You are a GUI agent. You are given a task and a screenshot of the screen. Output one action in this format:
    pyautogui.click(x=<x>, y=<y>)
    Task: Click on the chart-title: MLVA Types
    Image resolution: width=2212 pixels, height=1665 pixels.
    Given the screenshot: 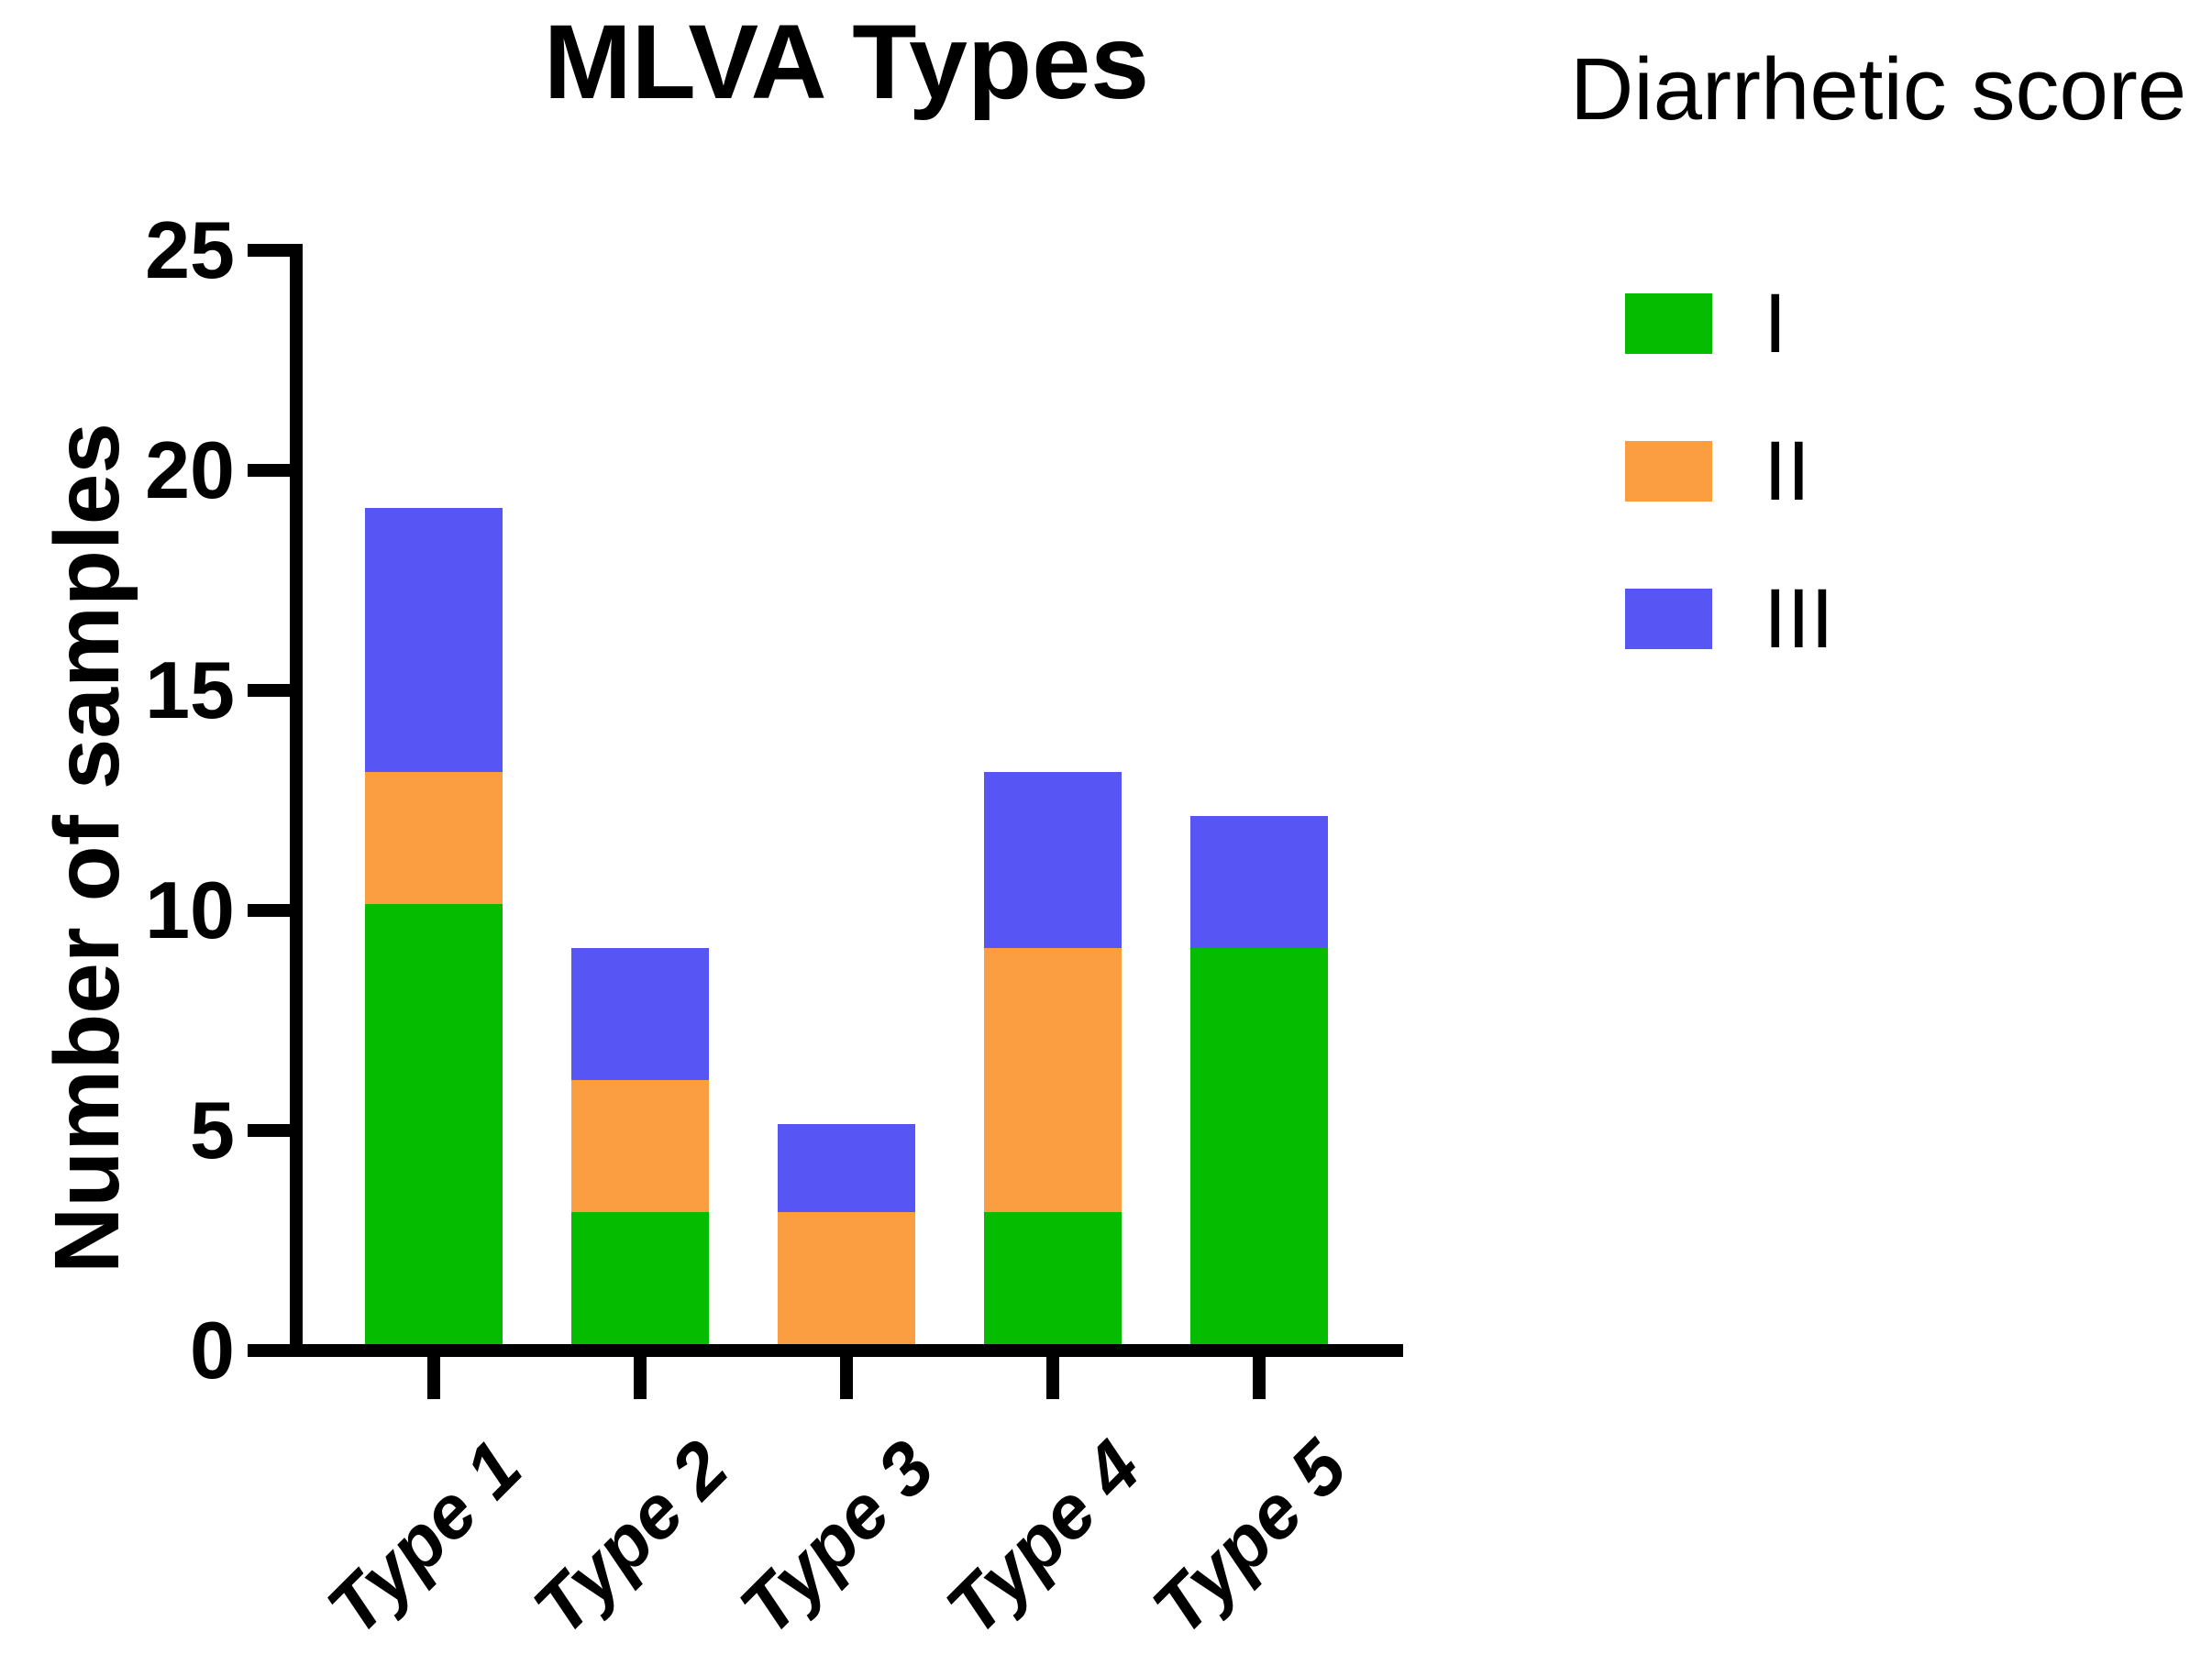 What is the action you would take?
    pyautogui.click(x=847, y=63)
    